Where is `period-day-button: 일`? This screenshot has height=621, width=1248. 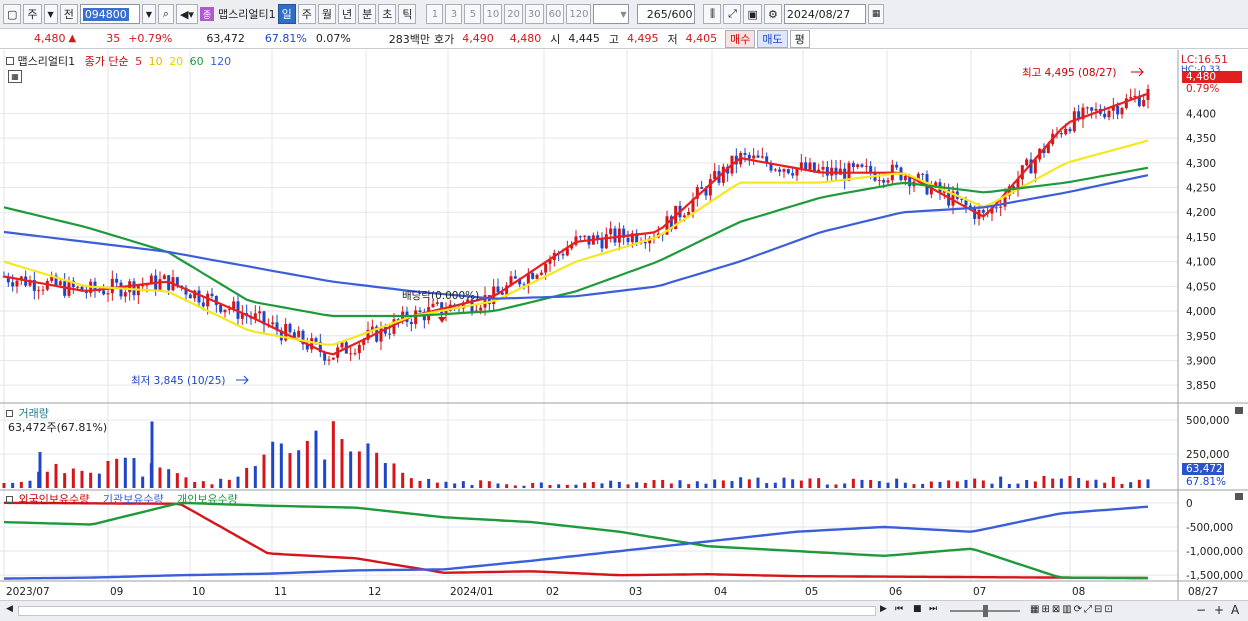
period-day-button: 일 is located at coordinates (286, 14).